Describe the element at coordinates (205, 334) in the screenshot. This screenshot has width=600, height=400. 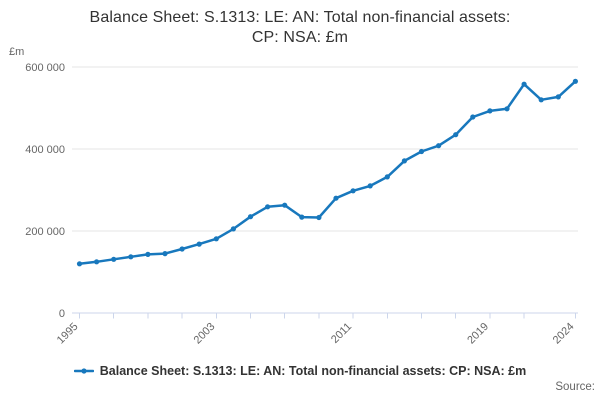
I see `x-tick-label: 2003` at that location.